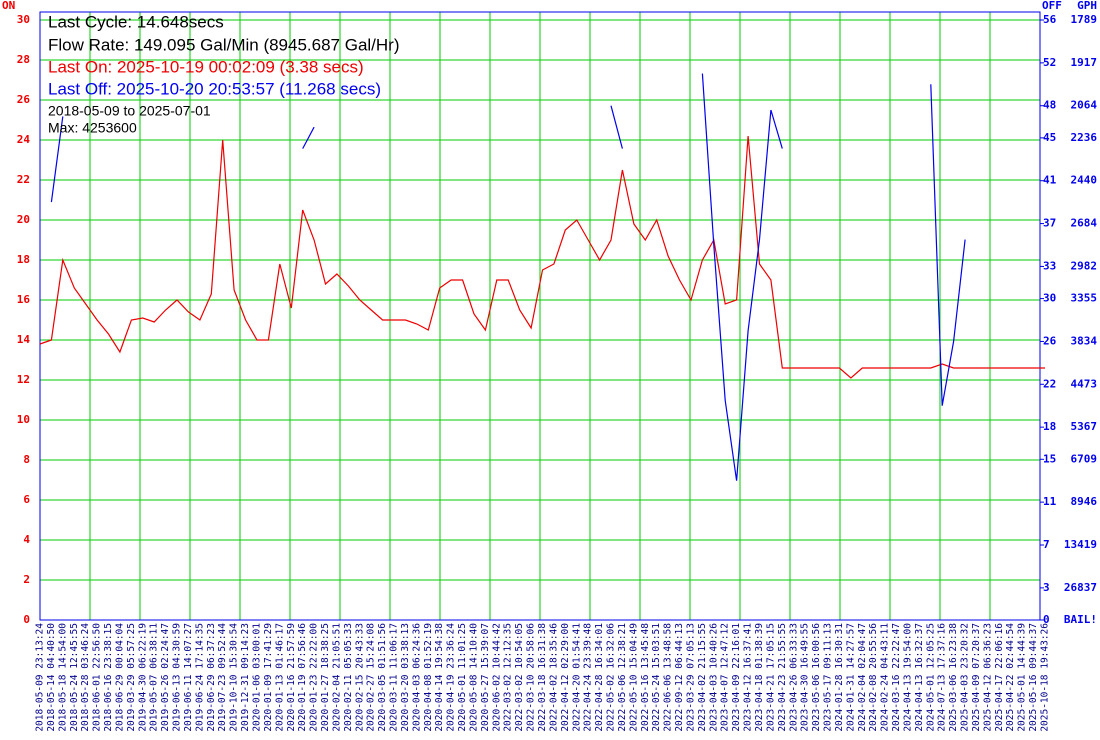 This screenshot has width=1100, height=740. I want to click on y-tick-label: 10, so click(23, 419).